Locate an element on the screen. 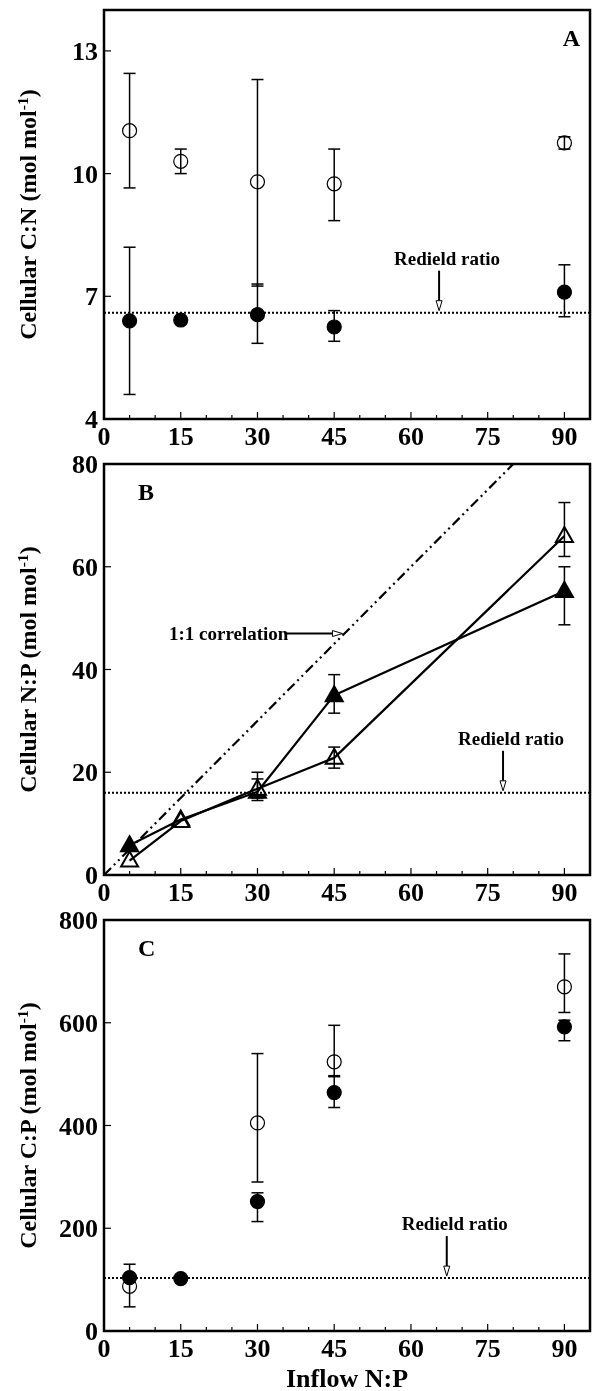 This screenshot has width=592, height=1391. y-tick-label: 4 is located at coordinates (91, 420).